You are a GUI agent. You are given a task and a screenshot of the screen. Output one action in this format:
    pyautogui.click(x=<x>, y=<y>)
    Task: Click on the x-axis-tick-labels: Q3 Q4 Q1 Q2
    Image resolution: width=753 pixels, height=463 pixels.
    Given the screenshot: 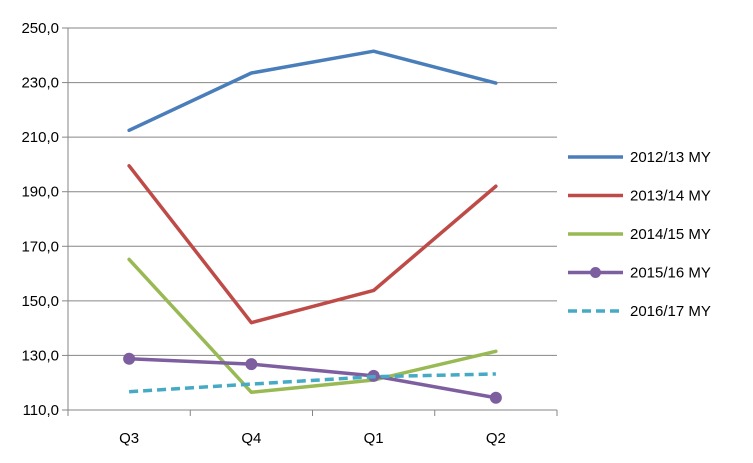 What is the action you would take?
    pyautogui.click(x=312, y=438)
    